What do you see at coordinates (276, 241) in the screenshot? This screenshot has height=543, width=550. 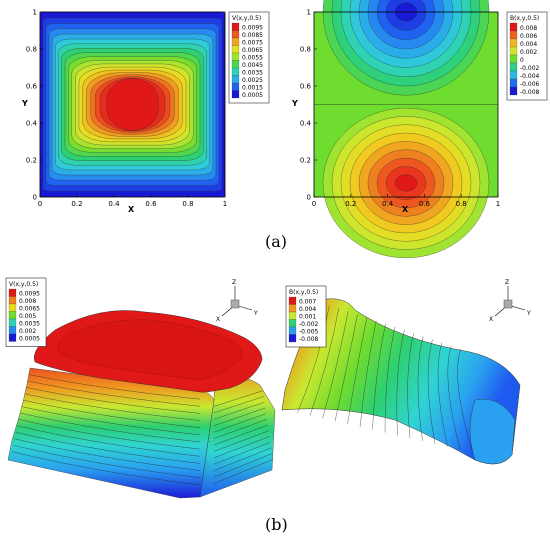 I see `caption-a: (a)` at bounding box center [276, 241].